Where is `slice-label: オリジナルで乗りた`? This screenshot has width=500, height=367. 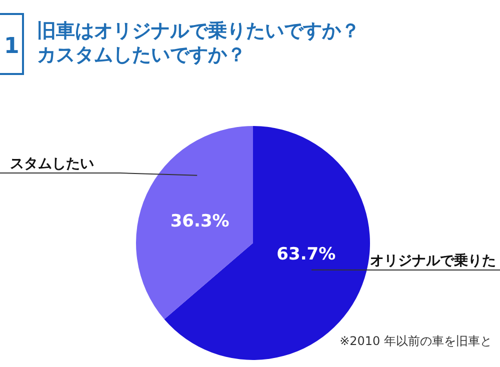 slice-label: オリジナルで乗りた is located at coordinates (433, 260).